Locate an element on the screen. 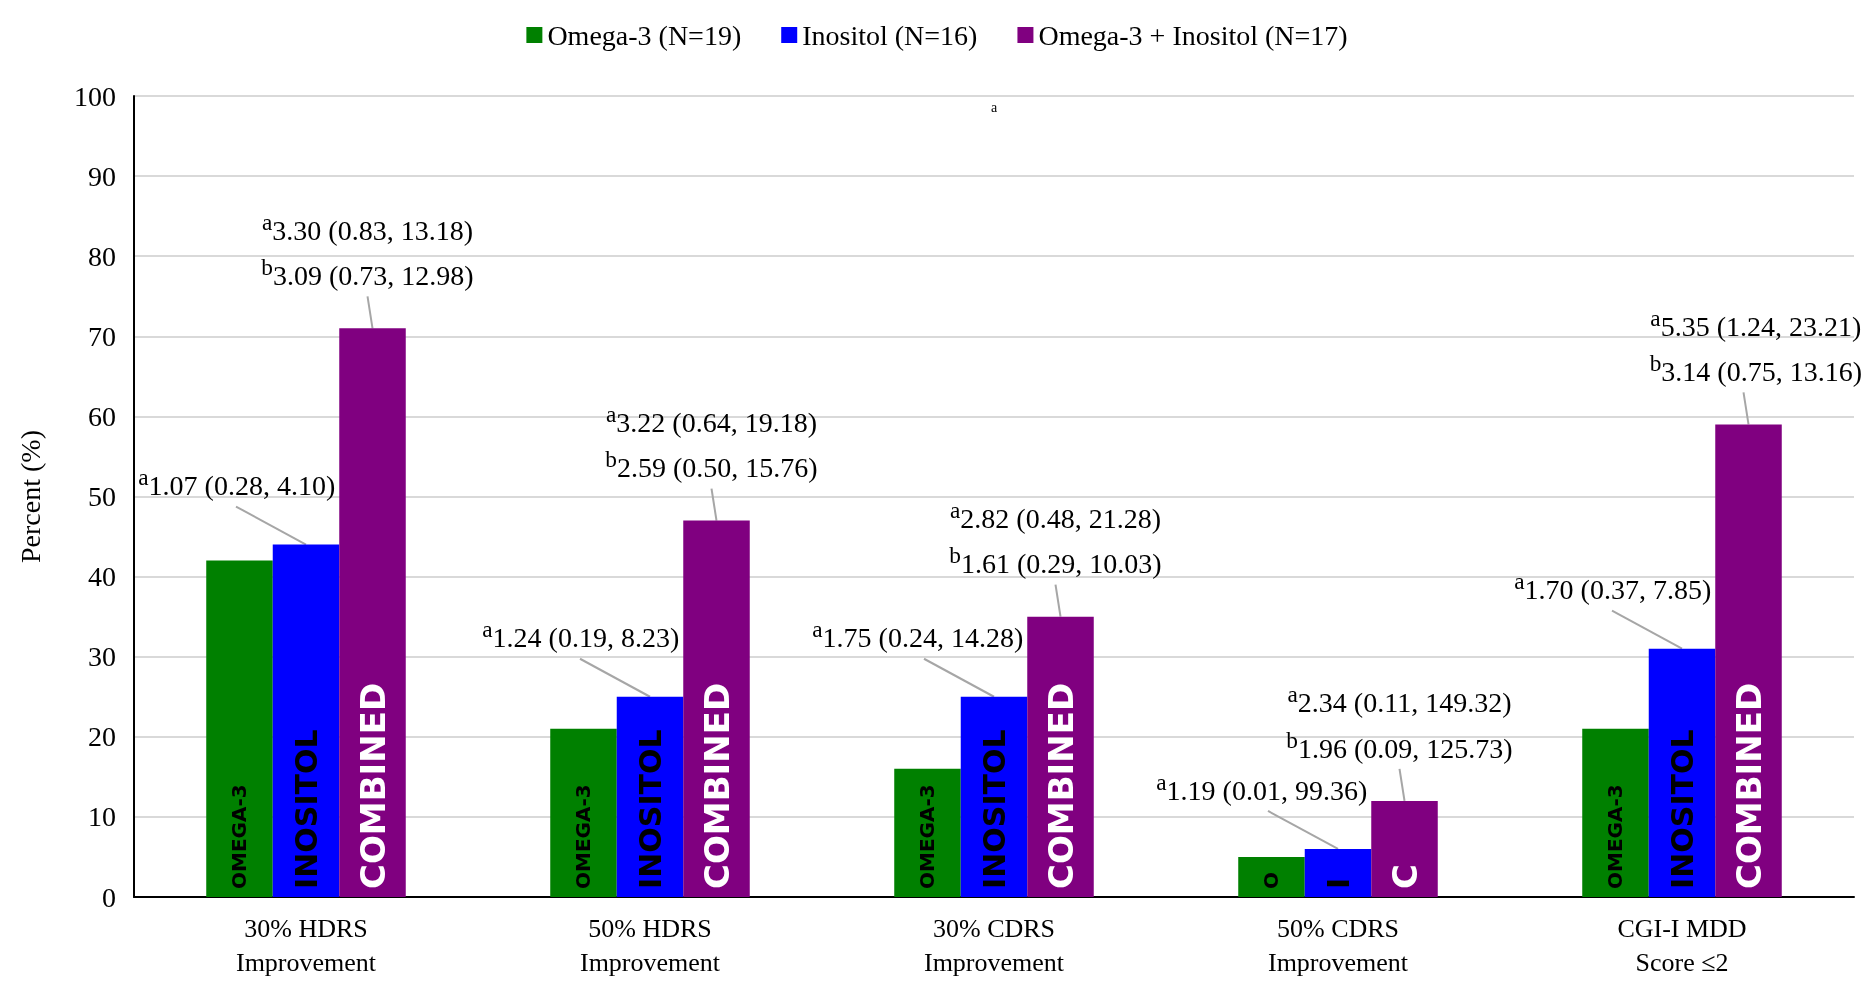  legend-label: Omega-3 + Inositol (N=17) is located at coordinates (1193, 35).